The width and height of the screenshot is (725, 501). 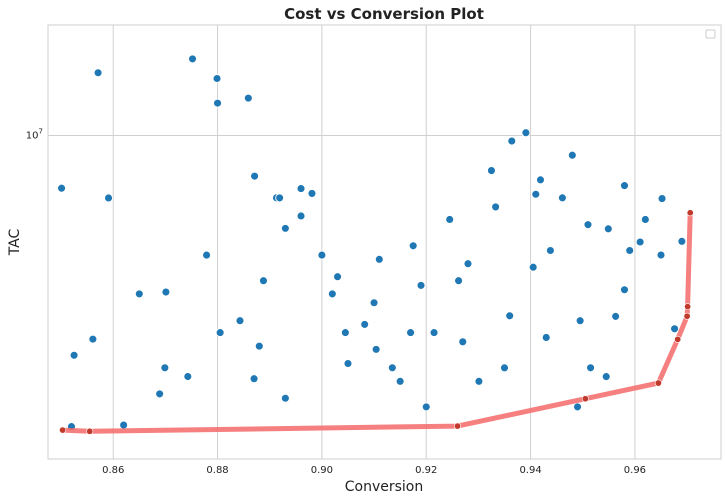 I want to click on x-tick-label: 0.94, so click(x=530, y=470).